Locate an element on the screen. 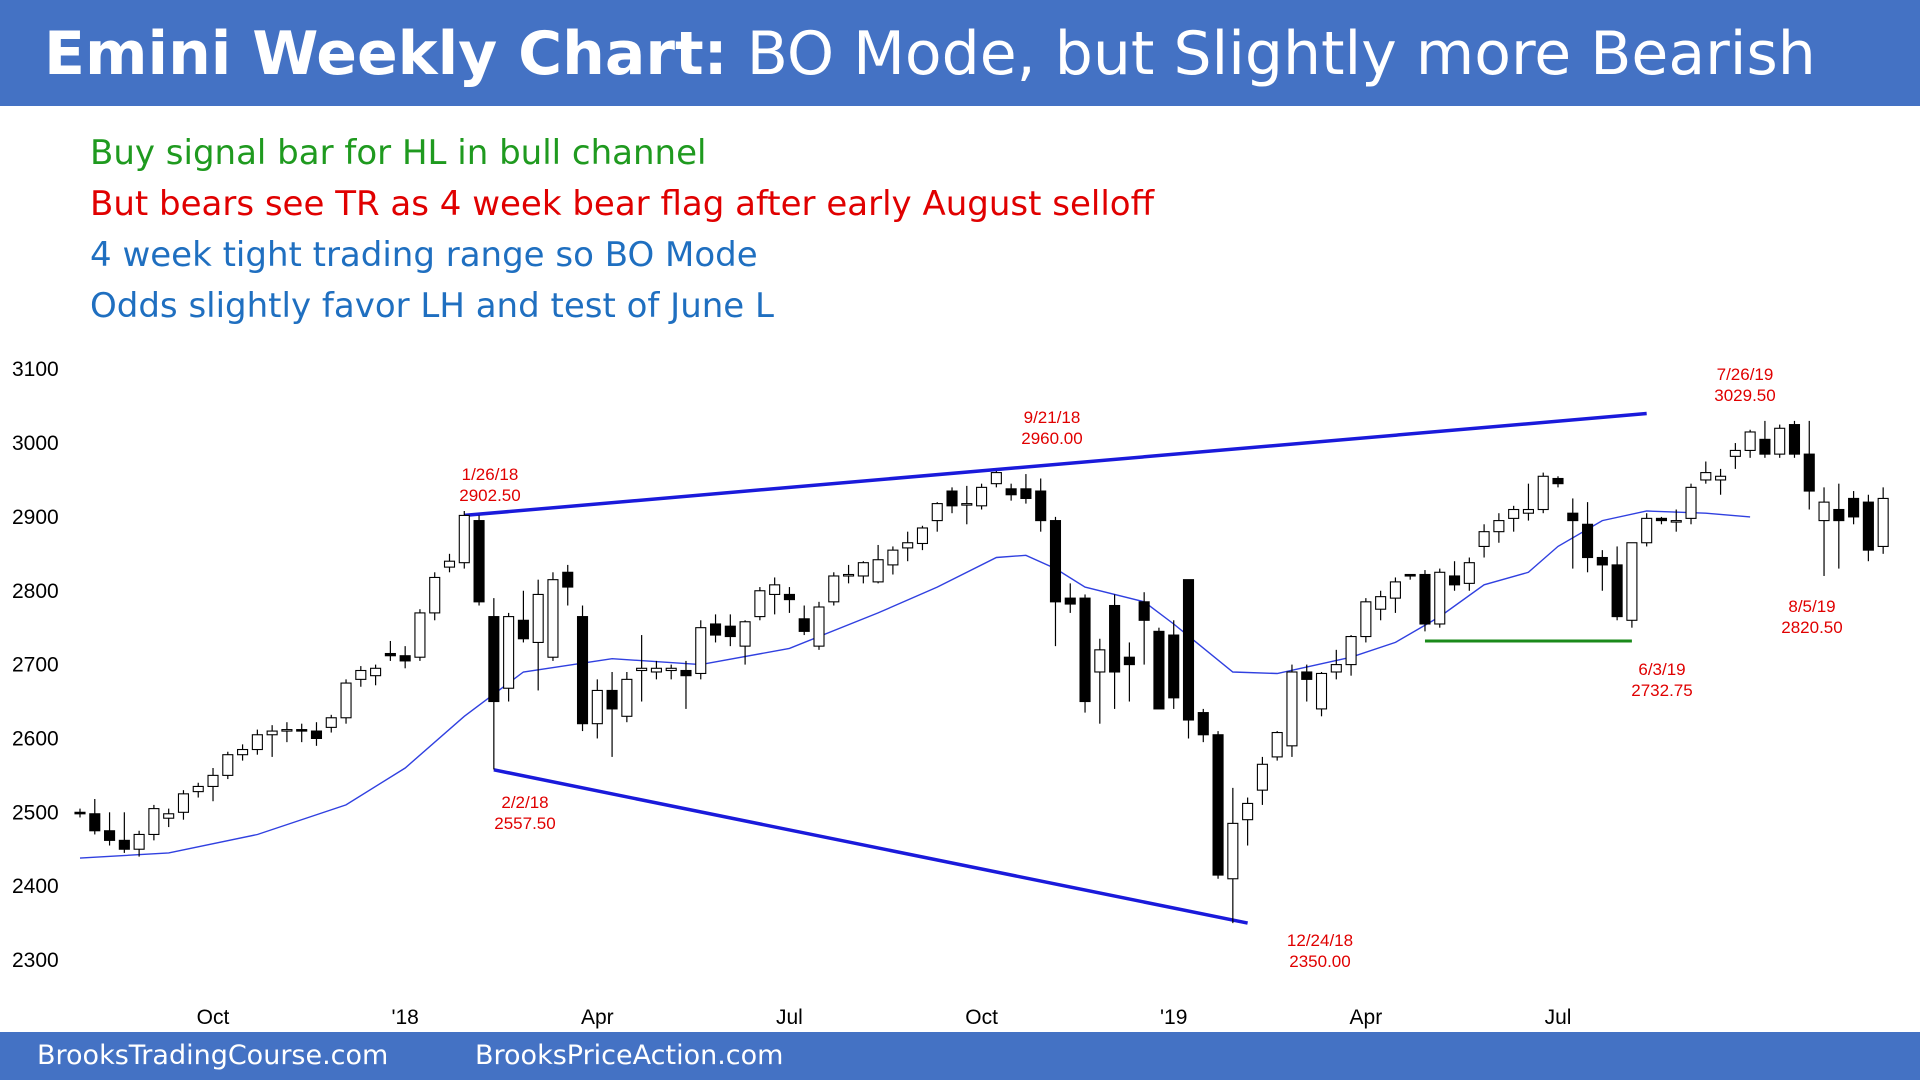 The height and width of the screenshot is (1080, 1920). footer-link-brookspriceaction: BrooksPriceAction.com is located at coordinates (629, 1055).